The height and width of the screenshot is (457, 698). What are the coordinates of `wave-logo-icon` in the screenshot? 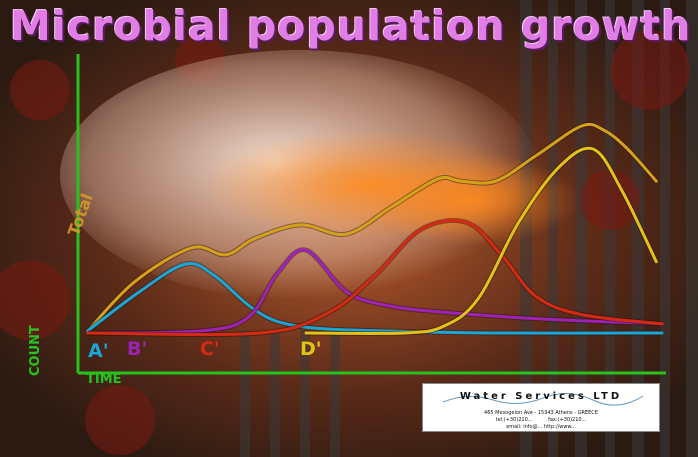 It's located at (543, 399).